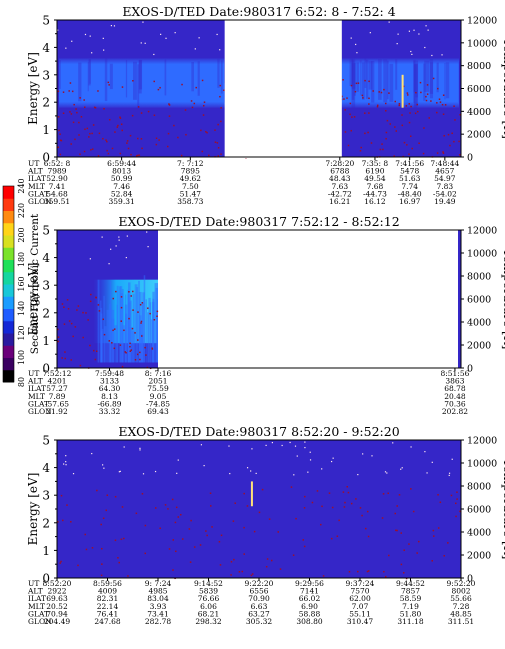 This screenshot has height=649, width=505. I want to click on table-cell-glat: -54.02, so click(445, 193).